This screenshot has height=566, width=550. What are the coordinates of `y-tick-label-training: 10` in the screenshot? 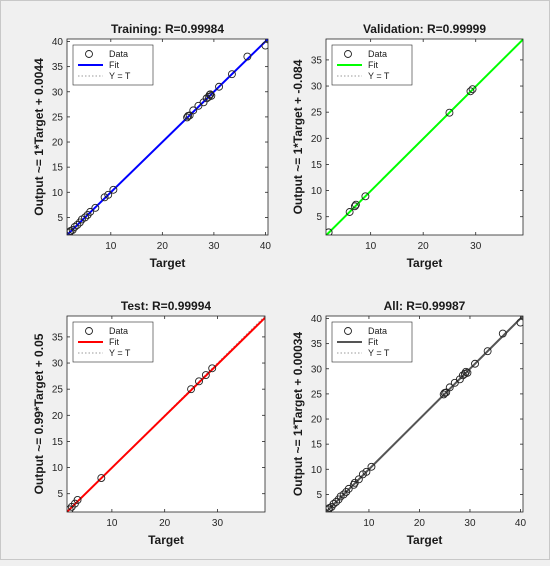 It's located at (58, 193).